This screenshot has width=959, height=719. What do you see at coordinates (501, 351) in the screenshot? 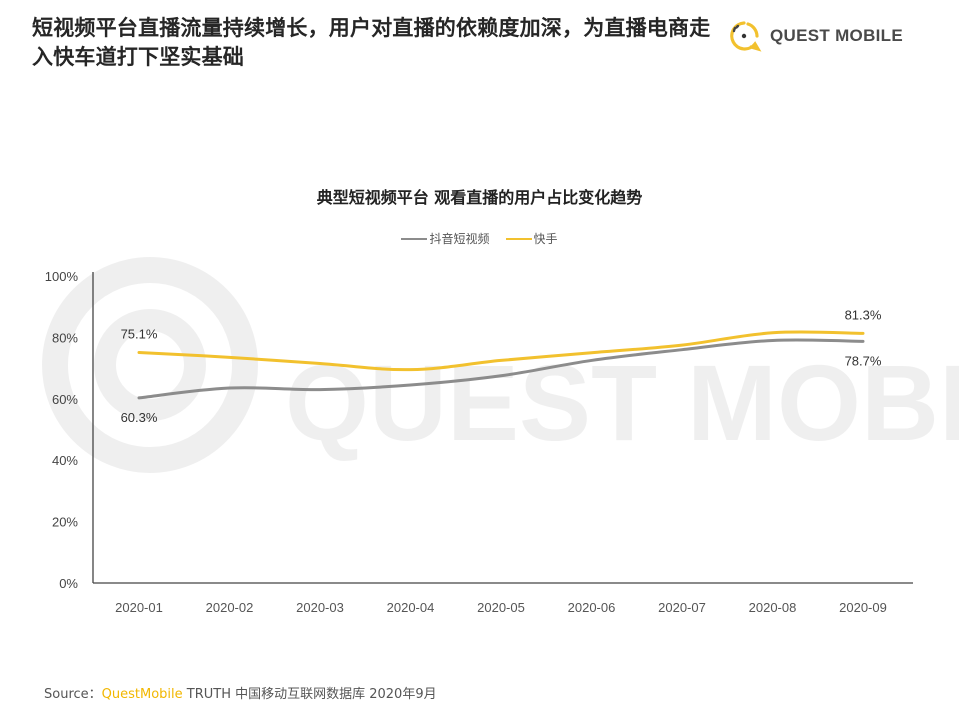
I see `kuaishou-series-line` at bounding box center [501, 351].